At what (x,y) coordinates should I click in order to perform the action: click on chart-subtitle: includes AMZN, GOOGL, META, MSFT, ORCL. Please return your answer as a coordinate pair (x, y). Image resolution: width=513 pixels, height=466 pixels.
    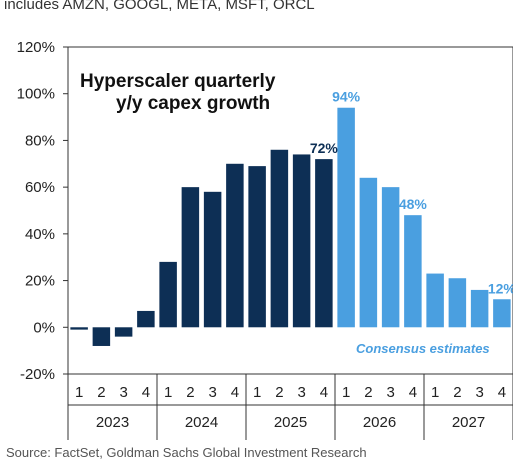
    Looking at the image, I should click on (159, 6).